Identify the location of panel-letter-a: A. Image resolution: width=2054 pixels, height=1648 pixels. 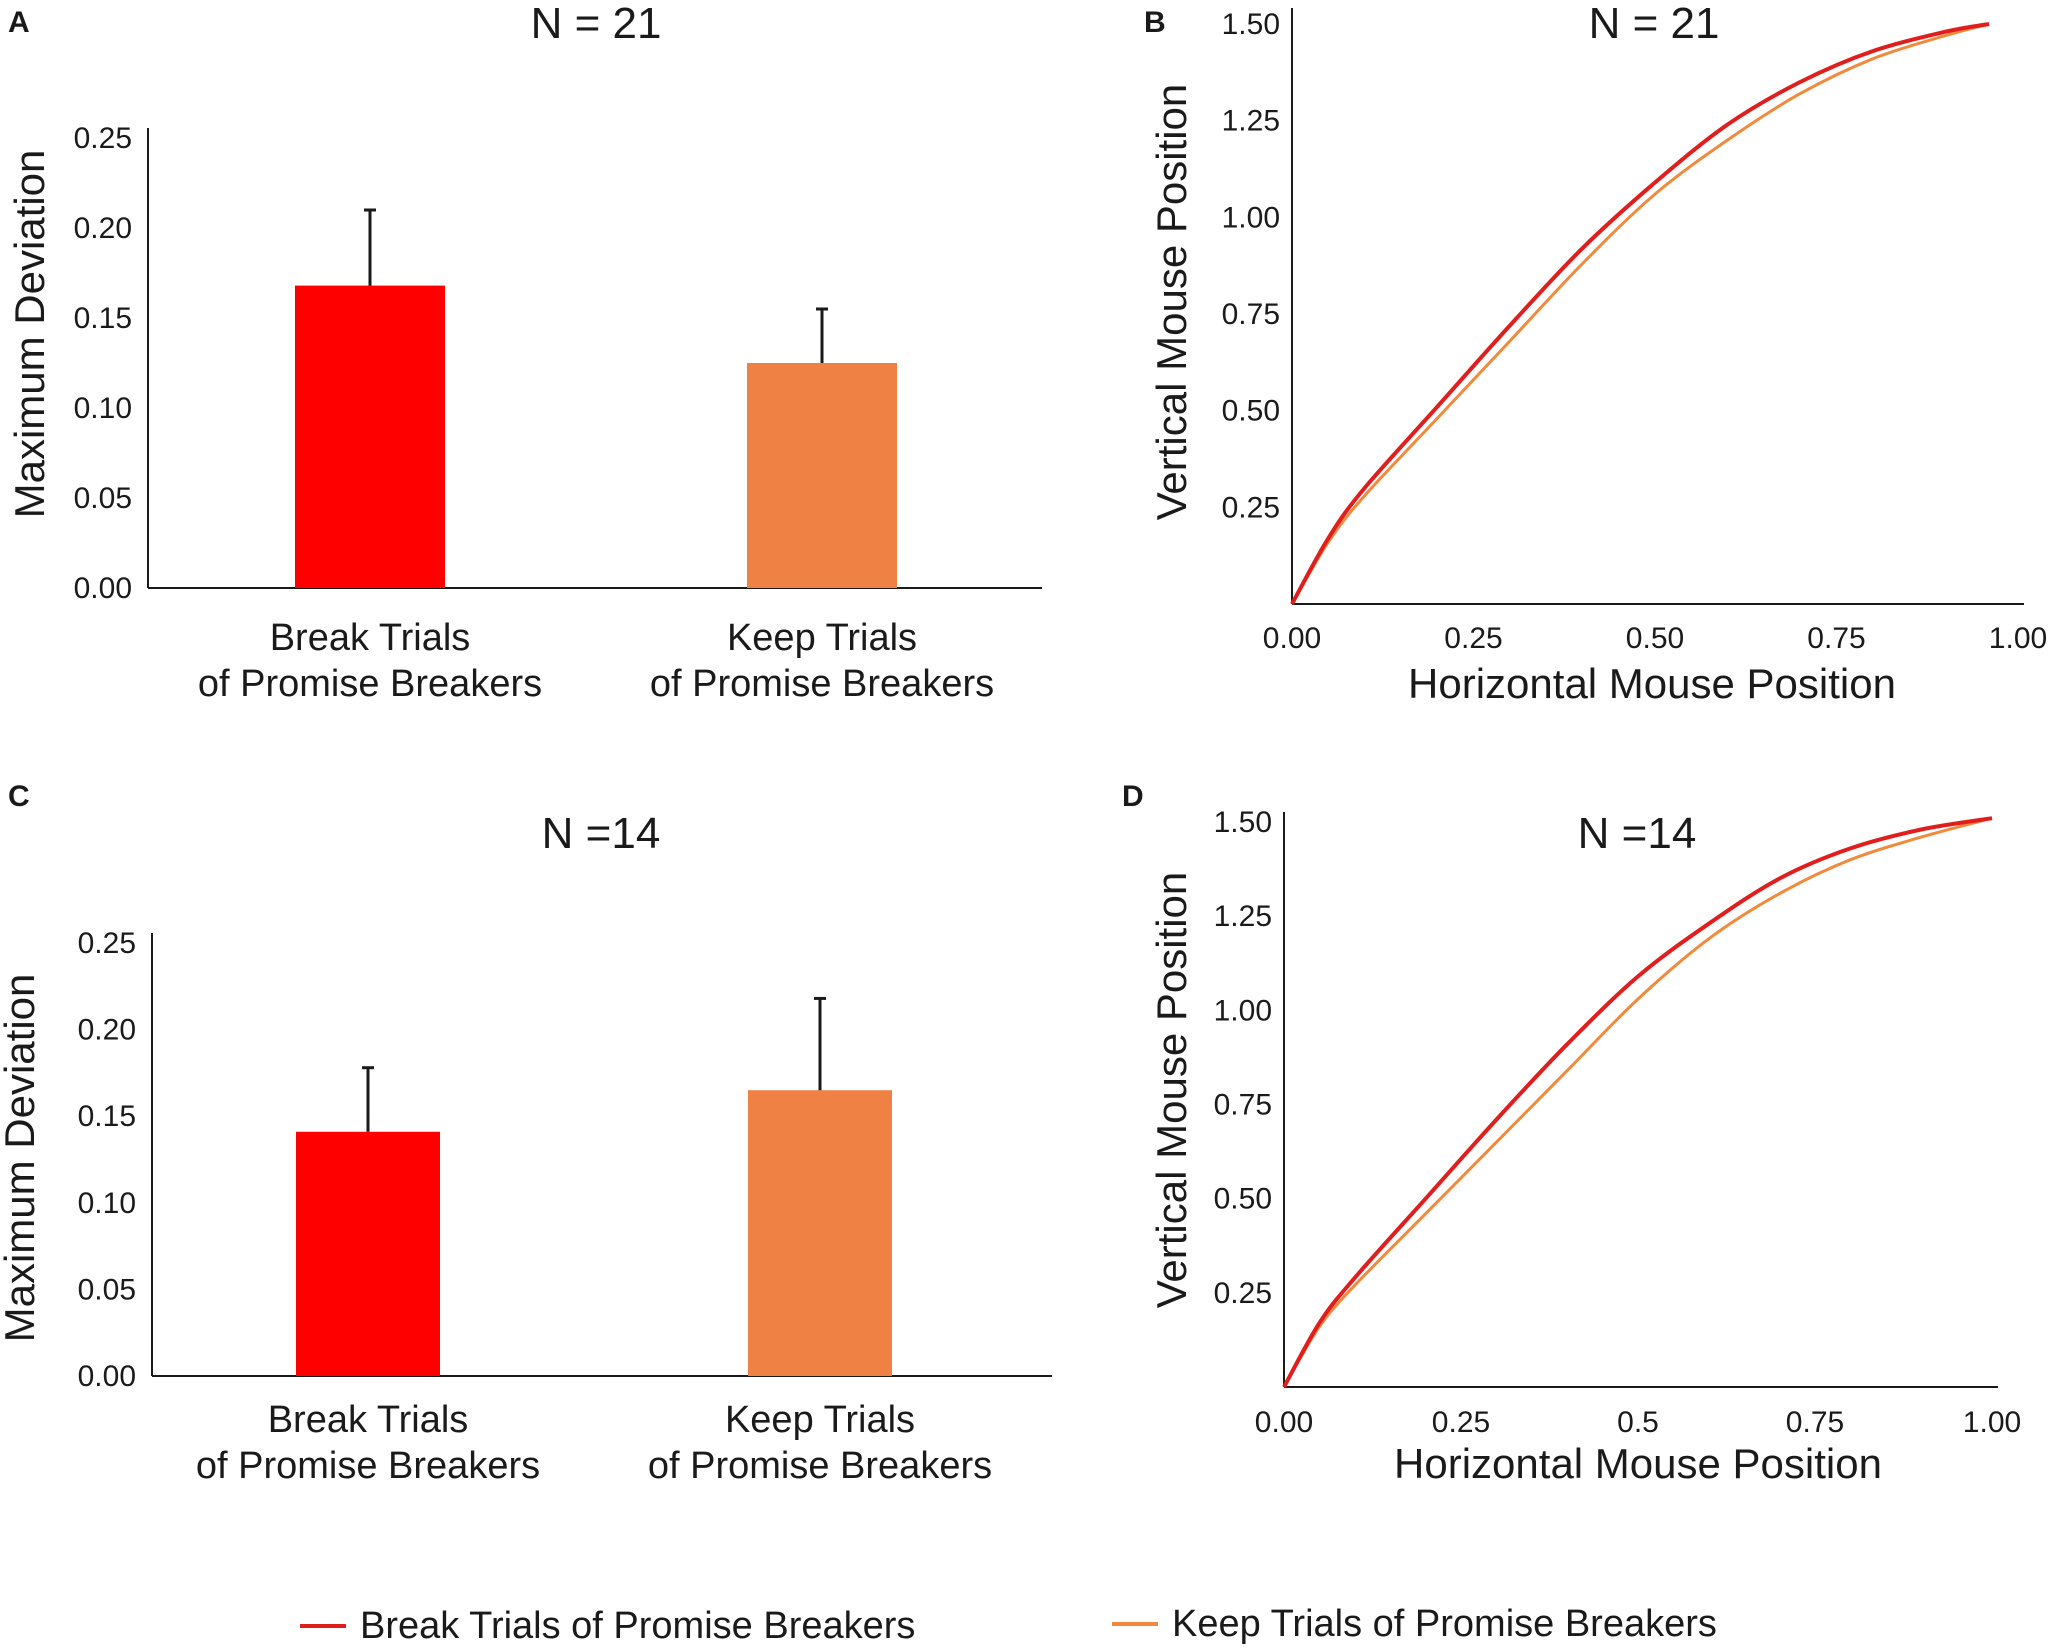
(19, 22).